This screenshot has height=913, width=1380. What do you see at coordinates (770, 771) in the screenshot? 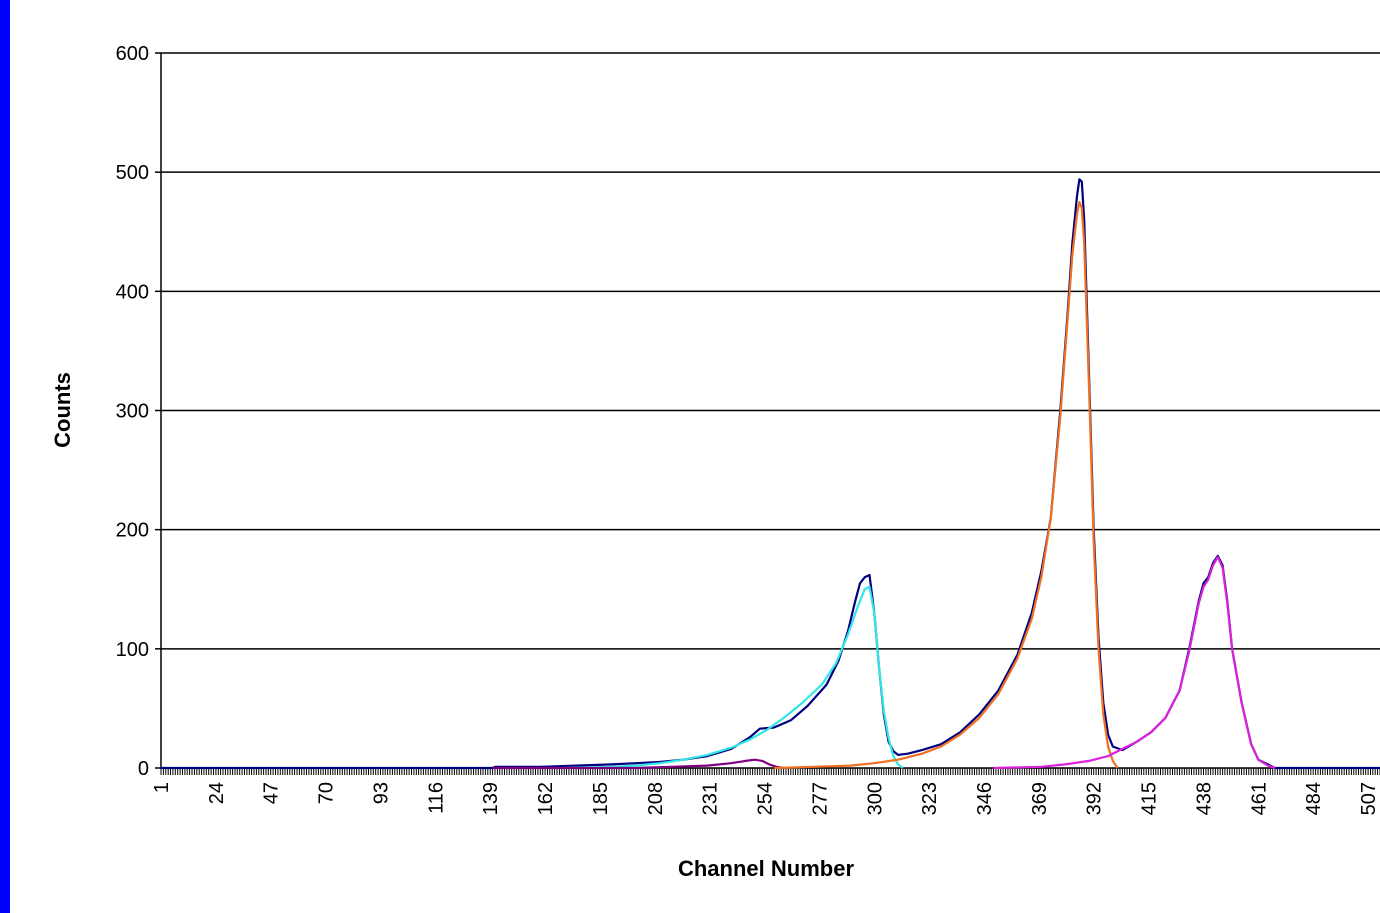
I see `x-tick-marks` at bounding box center [770, 771].